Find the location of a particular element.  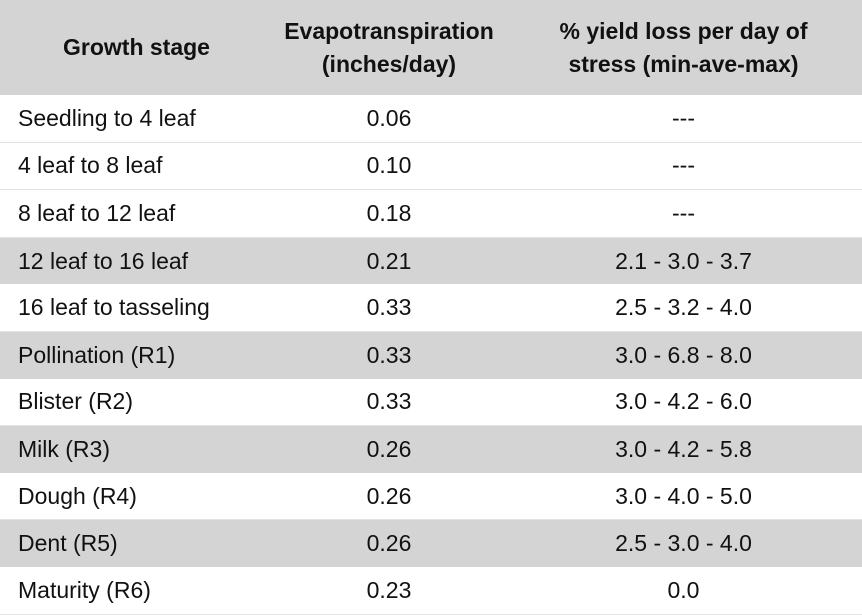

table-row: 16 leaf to tasseling 0.33 2.5 - 3.2 - 4.0 is located at coordinates (431, 308).